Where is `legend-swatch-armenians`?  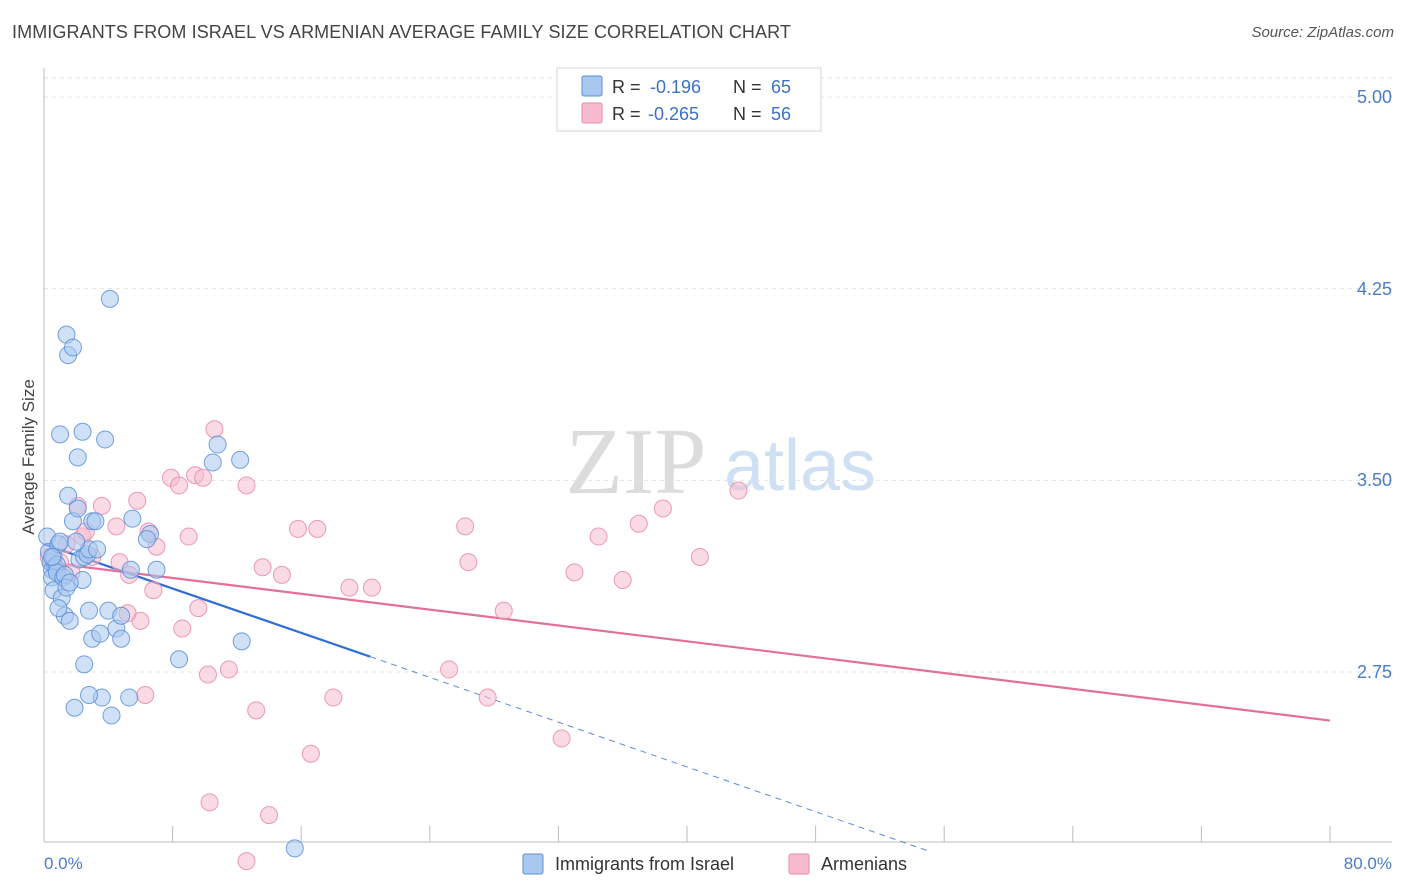 legend-swatch-armenians is located at coordinates (592, 113).